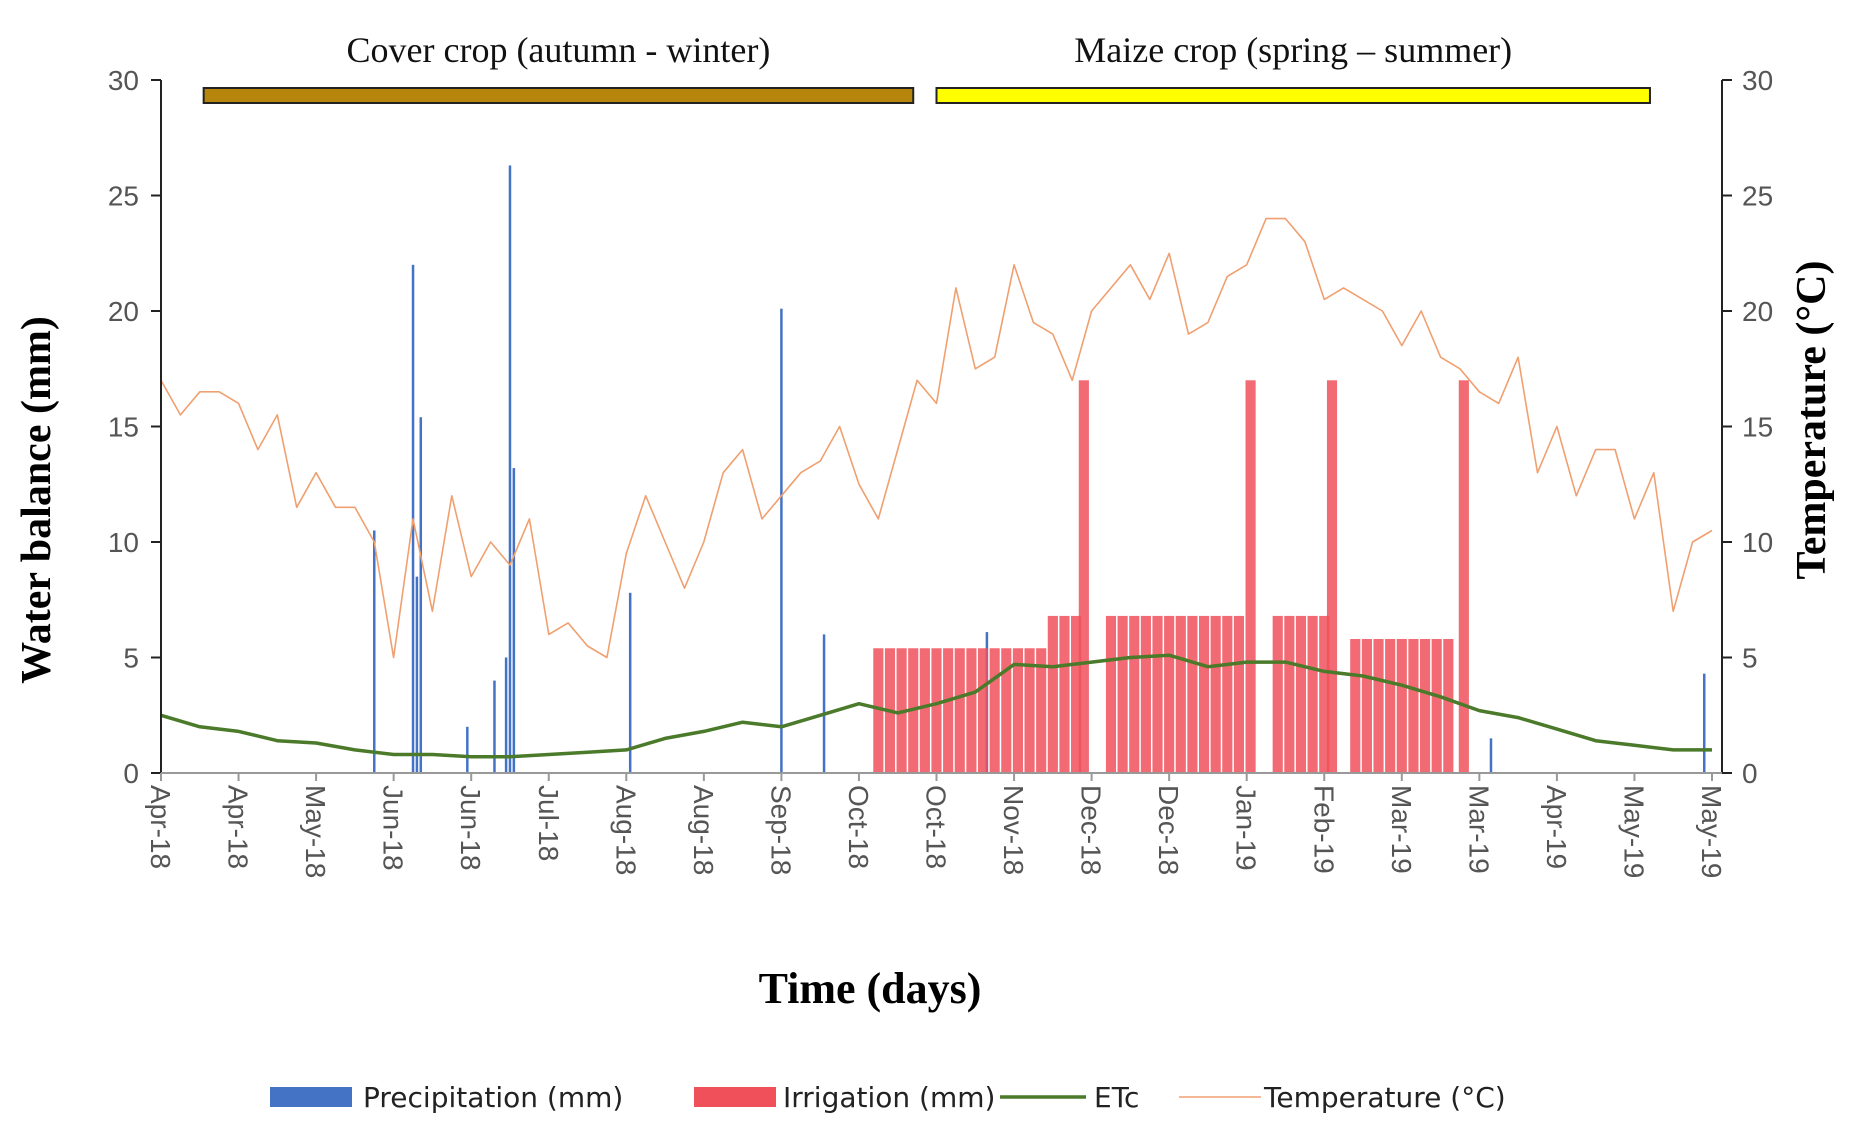 This screenshot has height=1140, width=1861. I want to click on y2-tick-label: 5, so click(1750, 658).